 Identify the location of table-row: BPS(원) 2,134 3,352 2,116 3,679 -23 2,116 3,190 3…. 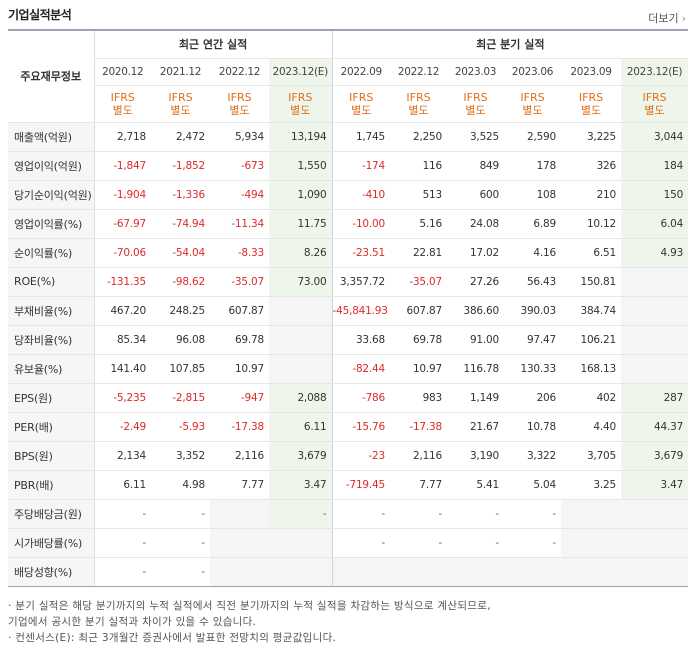
(348, 456).